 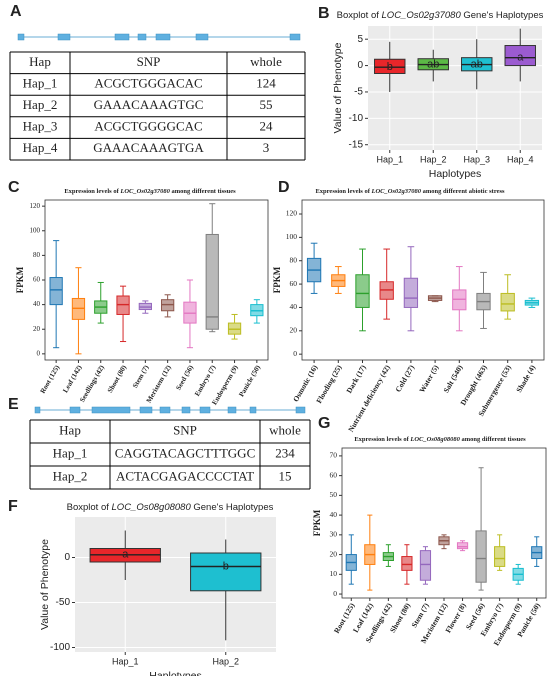 What do you see at coordinates (70, 429) in the screenshot?
I see `table-cell: Hap` at bounding box center [70, 429].